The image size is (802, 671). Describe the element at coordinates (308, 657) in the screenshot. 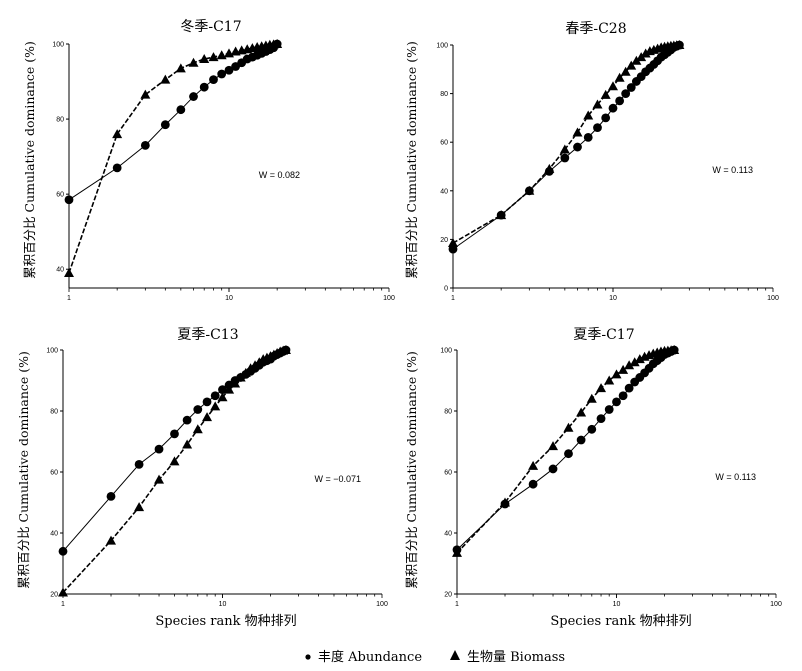

I see `legend-circle-marker` at that location.